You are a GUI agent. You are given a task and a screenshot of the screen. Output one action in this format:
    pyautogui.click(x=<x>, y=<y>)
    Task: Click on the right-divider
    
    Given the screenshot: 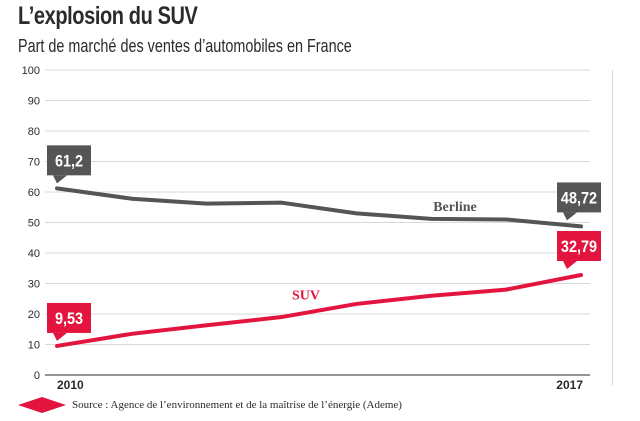 What is the action you would take?
    pyautogui.click(x=612, y=227)
    